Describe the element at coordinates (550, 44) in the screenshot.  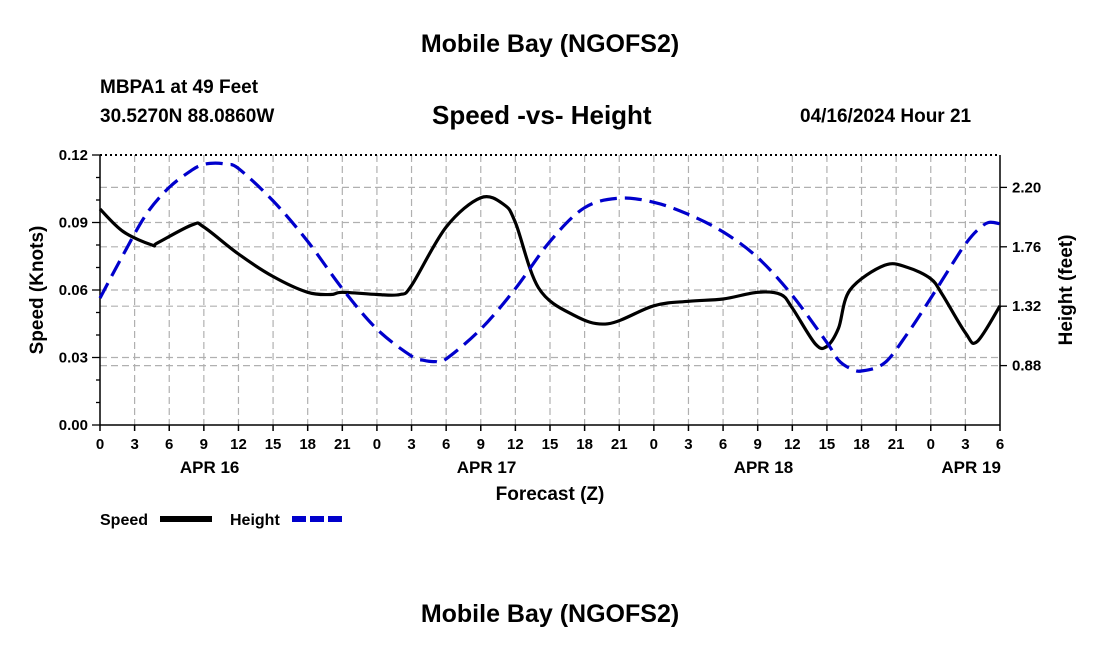
I see `main-title: Mobile Bay (NGOFS2)` at that location.